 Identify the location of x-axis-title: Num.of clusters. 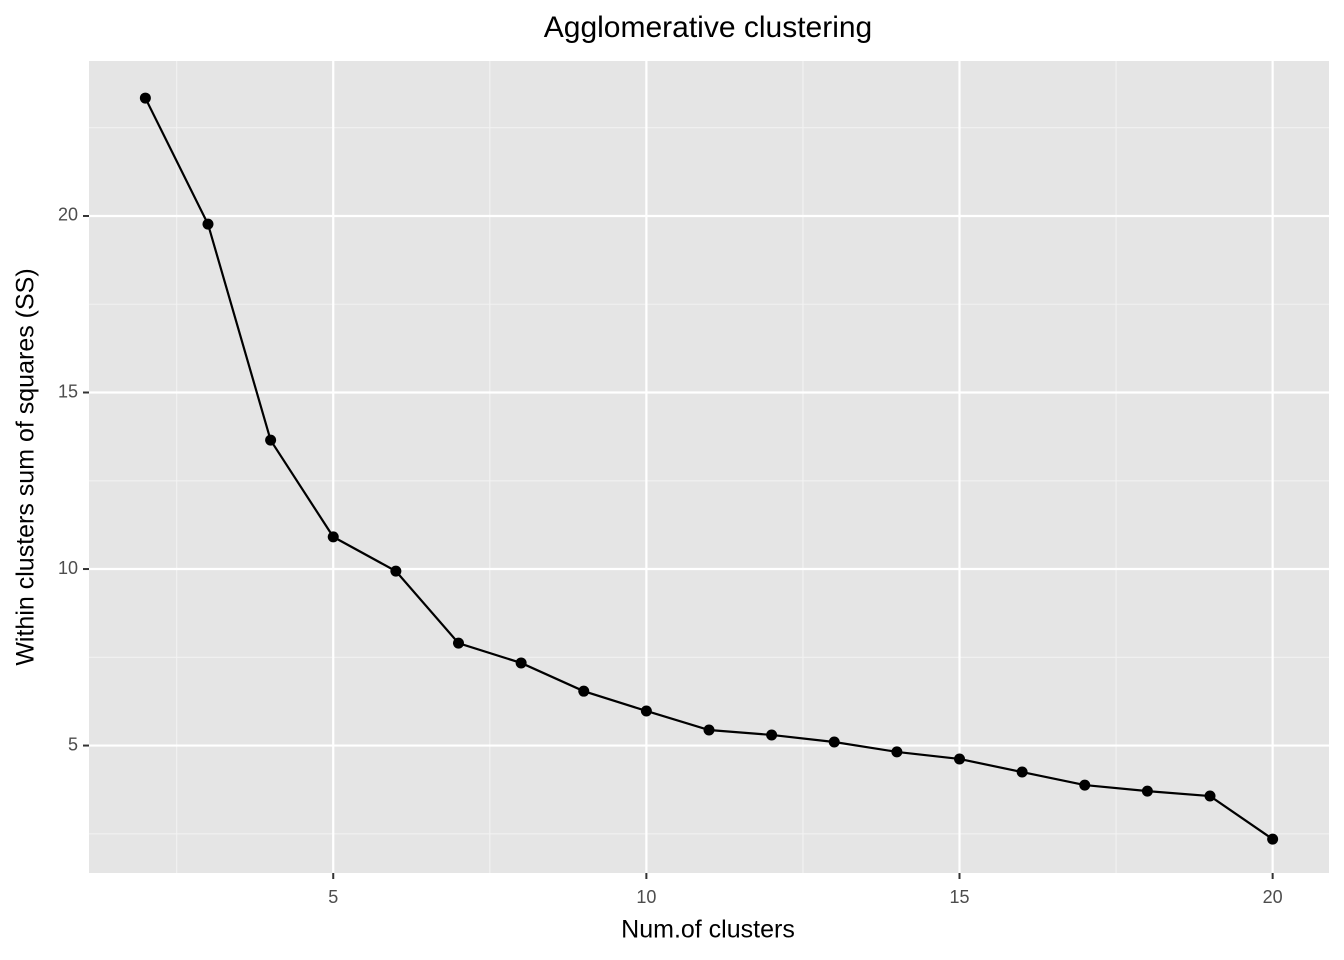
(708, 930).